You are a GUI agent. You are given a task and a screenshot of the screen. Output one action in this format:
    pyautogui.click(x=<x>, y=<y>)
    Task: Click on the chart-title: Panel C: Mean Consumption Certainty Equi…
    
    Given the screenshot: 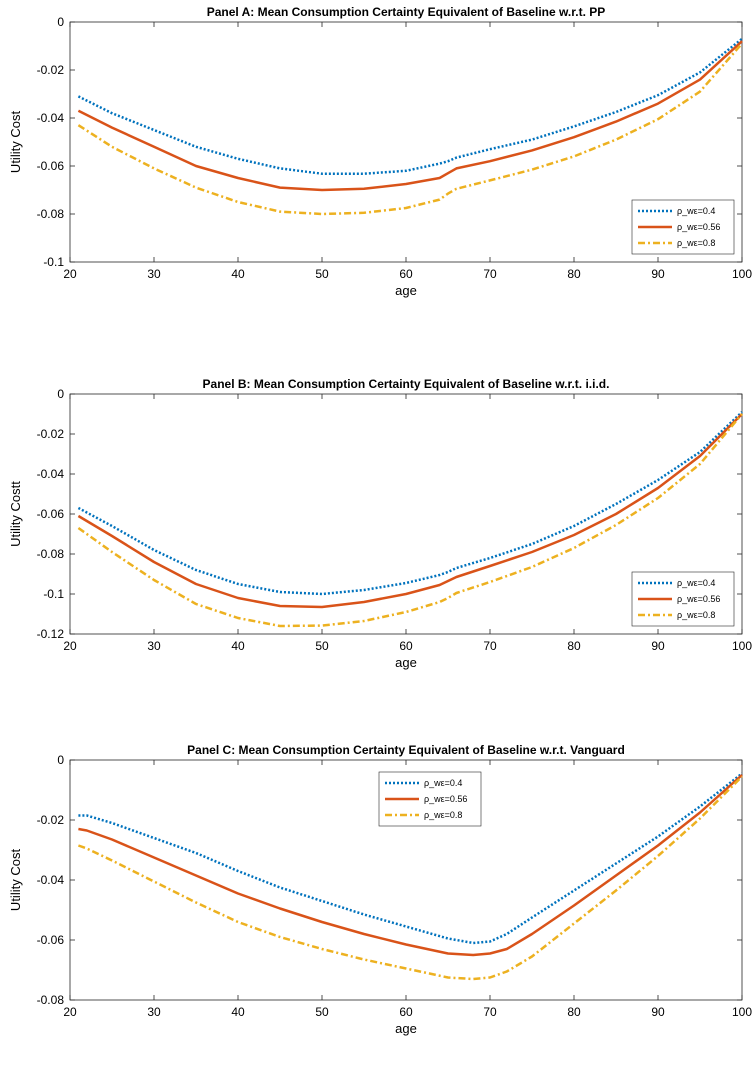 What is the action you would take?
    pyautogui.click(x=406, y=750)
    